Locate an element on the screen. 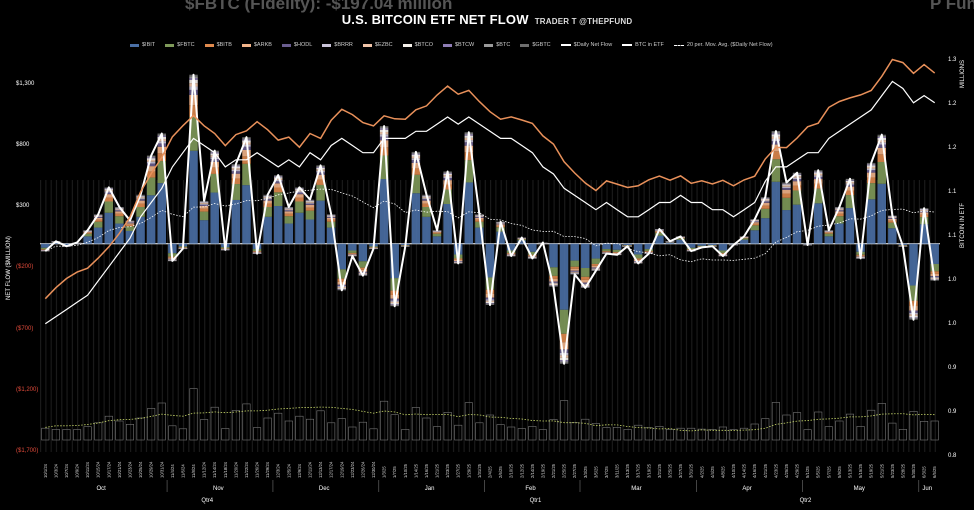  month-label: Jun is located at coordinates (927, 489).